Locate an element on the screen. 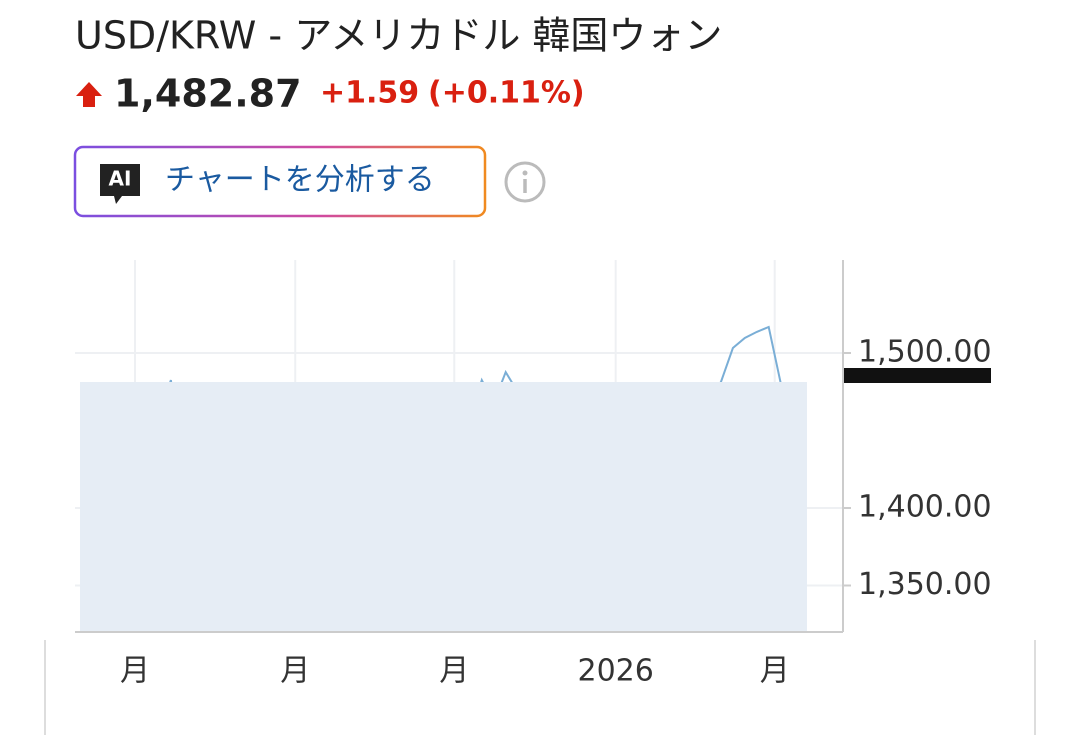  change-pct: (+0.11%) is located at coordinates (506, 93).